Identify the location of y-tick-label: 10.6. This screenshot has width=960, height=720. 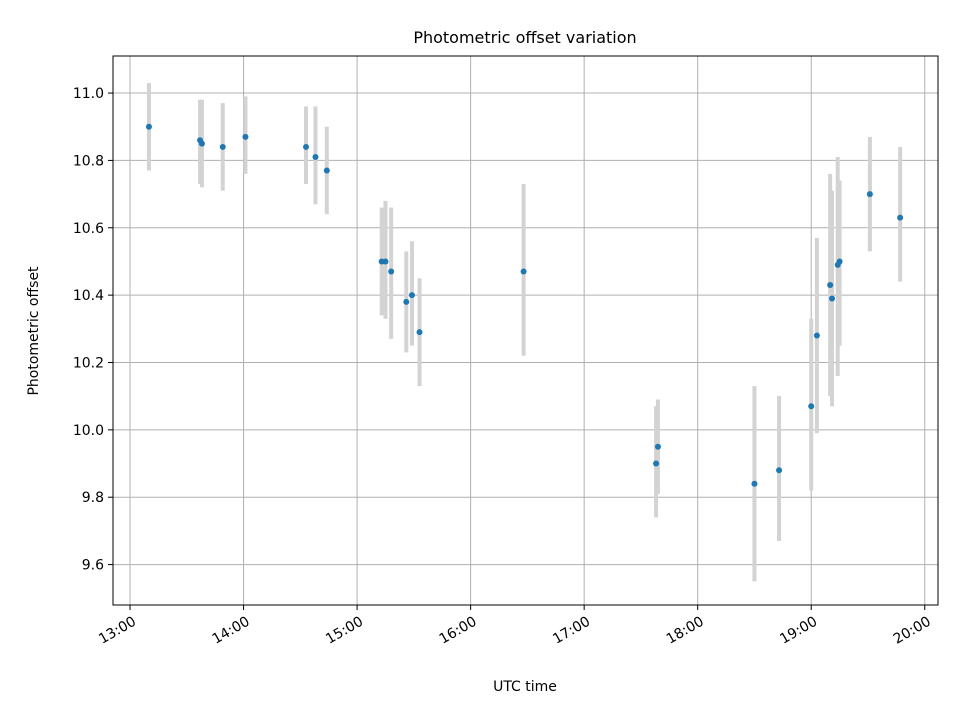
(88, 229).